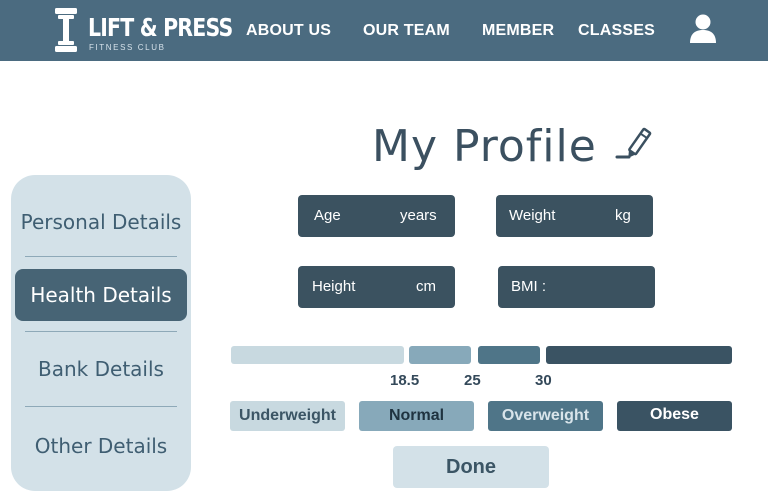 The height and width of the screenshot is (504, 768). What do you see at coordinates (509, 355) in the screenshot?
I see `bmi-bar-overweight` at bounding box center [509, 355].